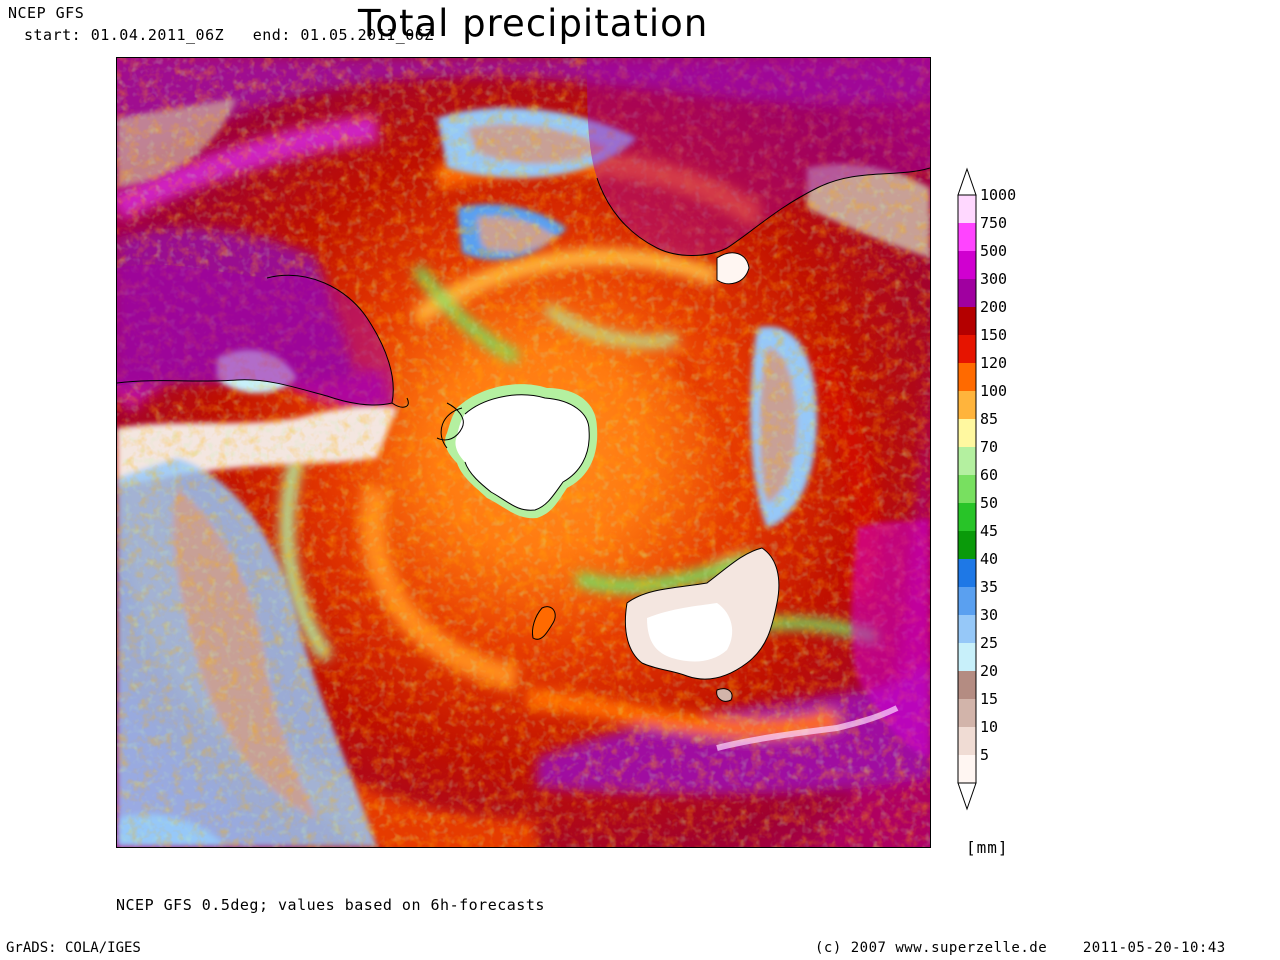  I want to click on model-source-label: NCEP GFS, so click(46, 13).